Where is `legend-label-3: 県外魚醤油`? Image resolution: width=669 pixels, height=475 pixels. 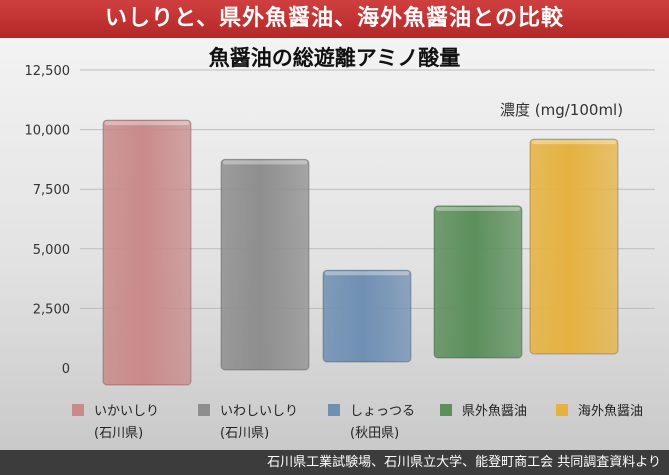
legend-label-3: 県外魚醤油 is located at coordinates (495, 411).